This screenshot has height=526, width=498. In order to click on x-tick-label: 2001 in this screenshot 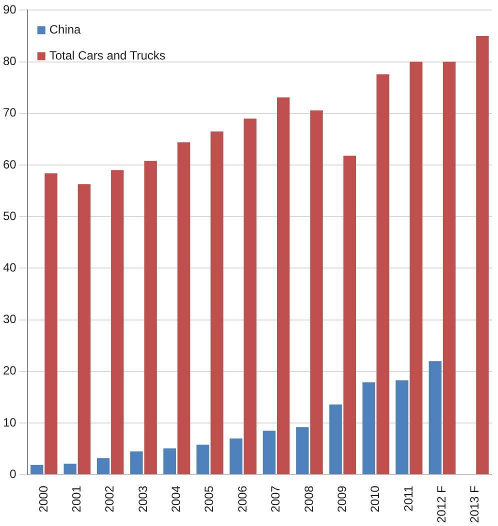, I will do `click(76, 498)`.